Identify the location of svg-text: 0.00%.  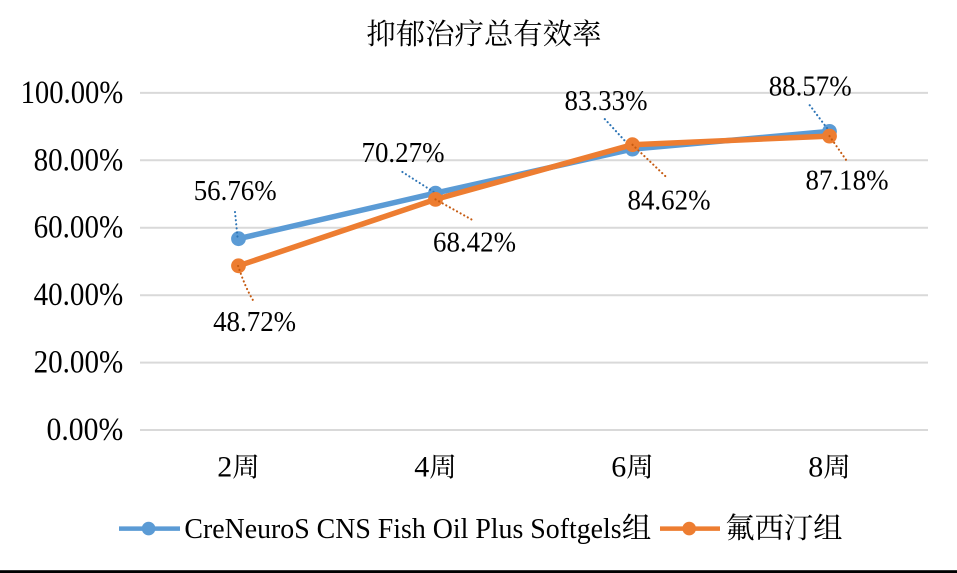
(85, 430).